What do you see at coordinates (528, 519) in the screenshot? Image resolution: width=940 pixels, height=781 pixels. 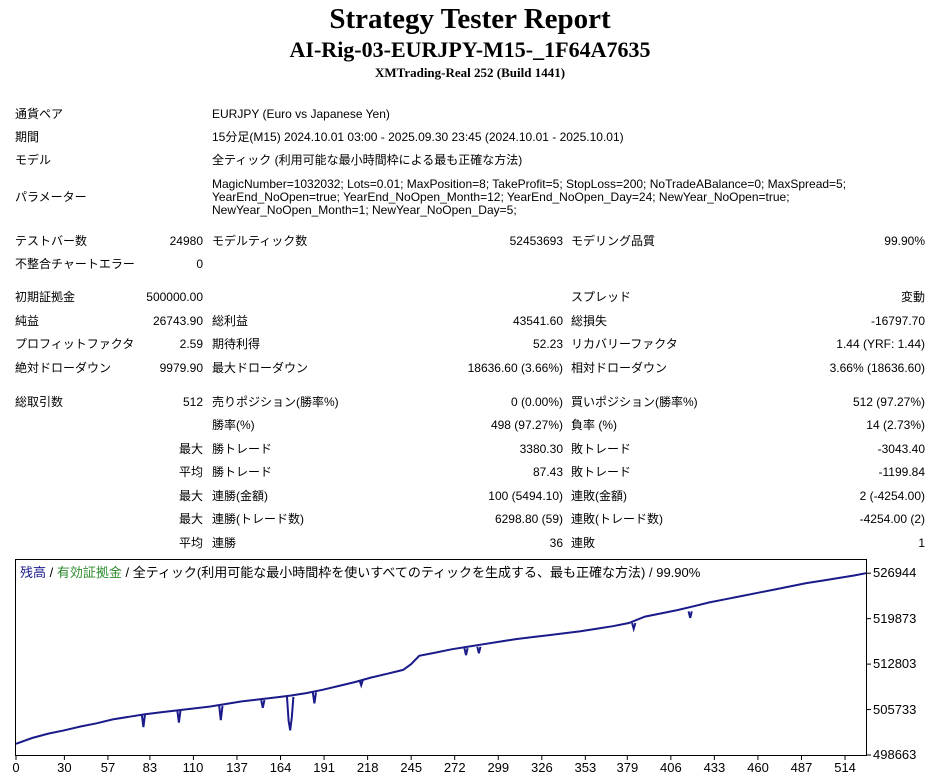 I see `cons-win-count-value: 6298.80 (59)` at bounding box center [528, 519].